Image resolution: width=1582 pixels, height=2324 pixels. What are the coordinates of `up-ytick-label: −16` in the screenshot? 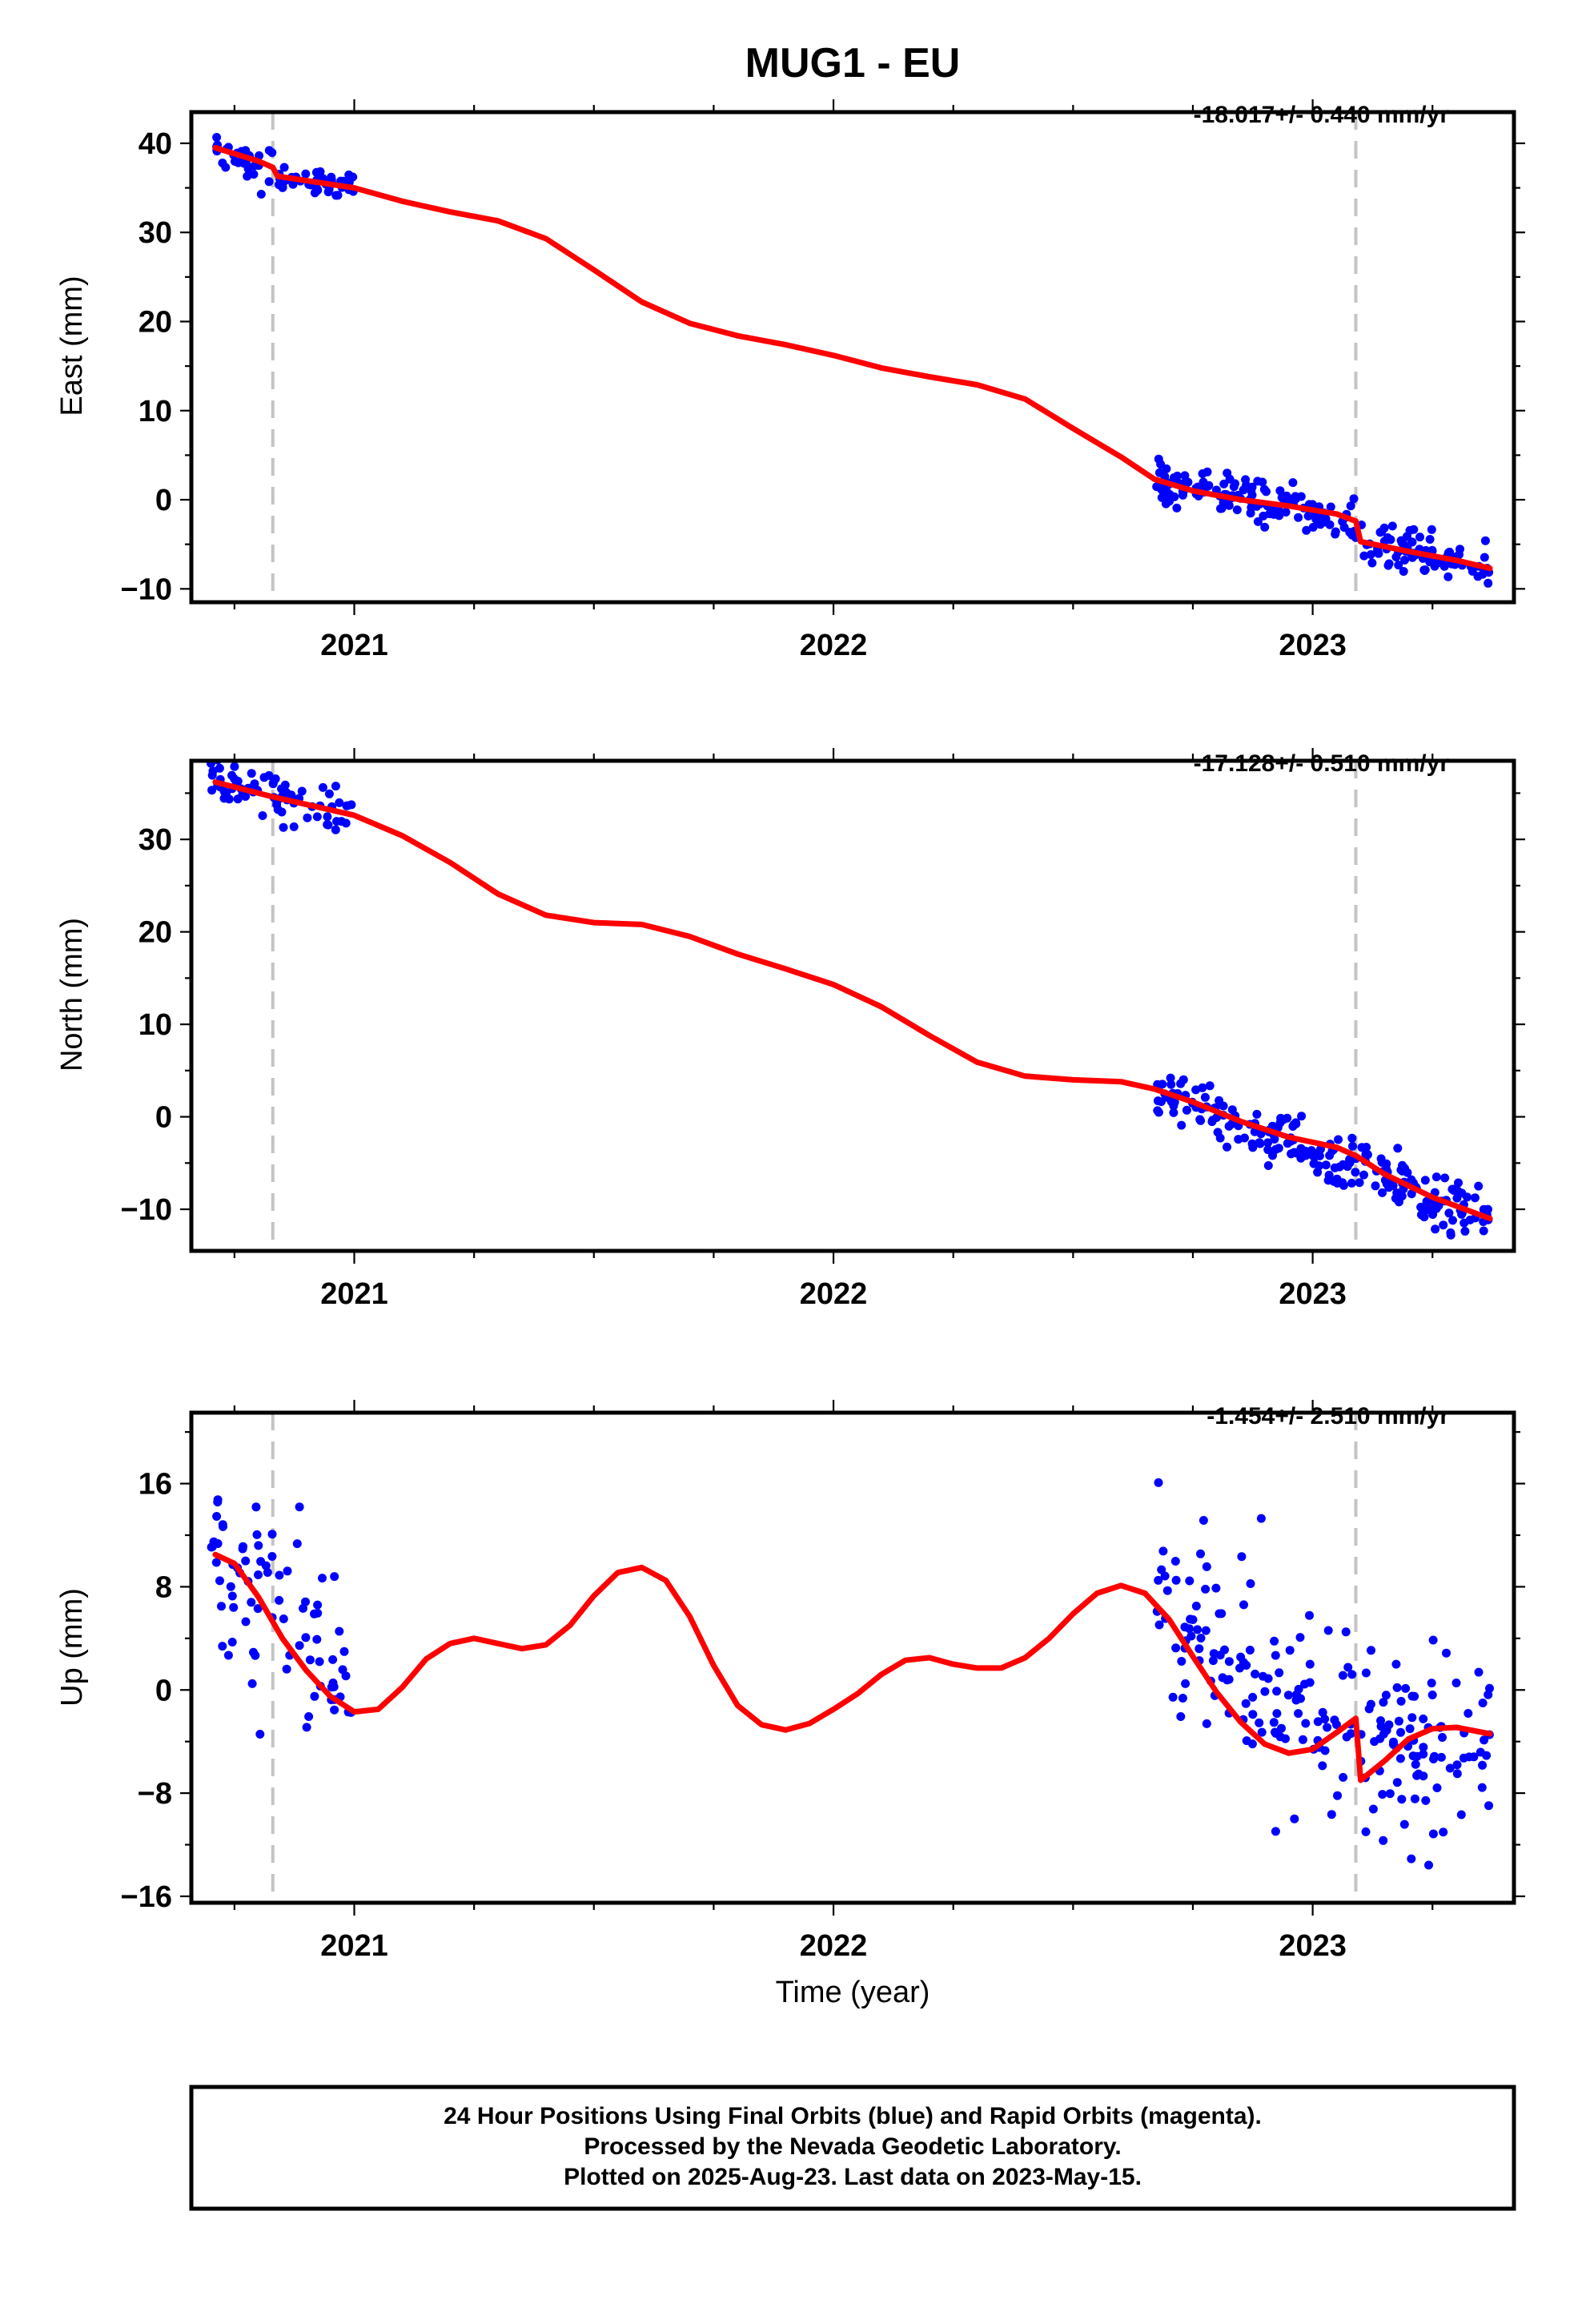 It's located at (146, 1897).